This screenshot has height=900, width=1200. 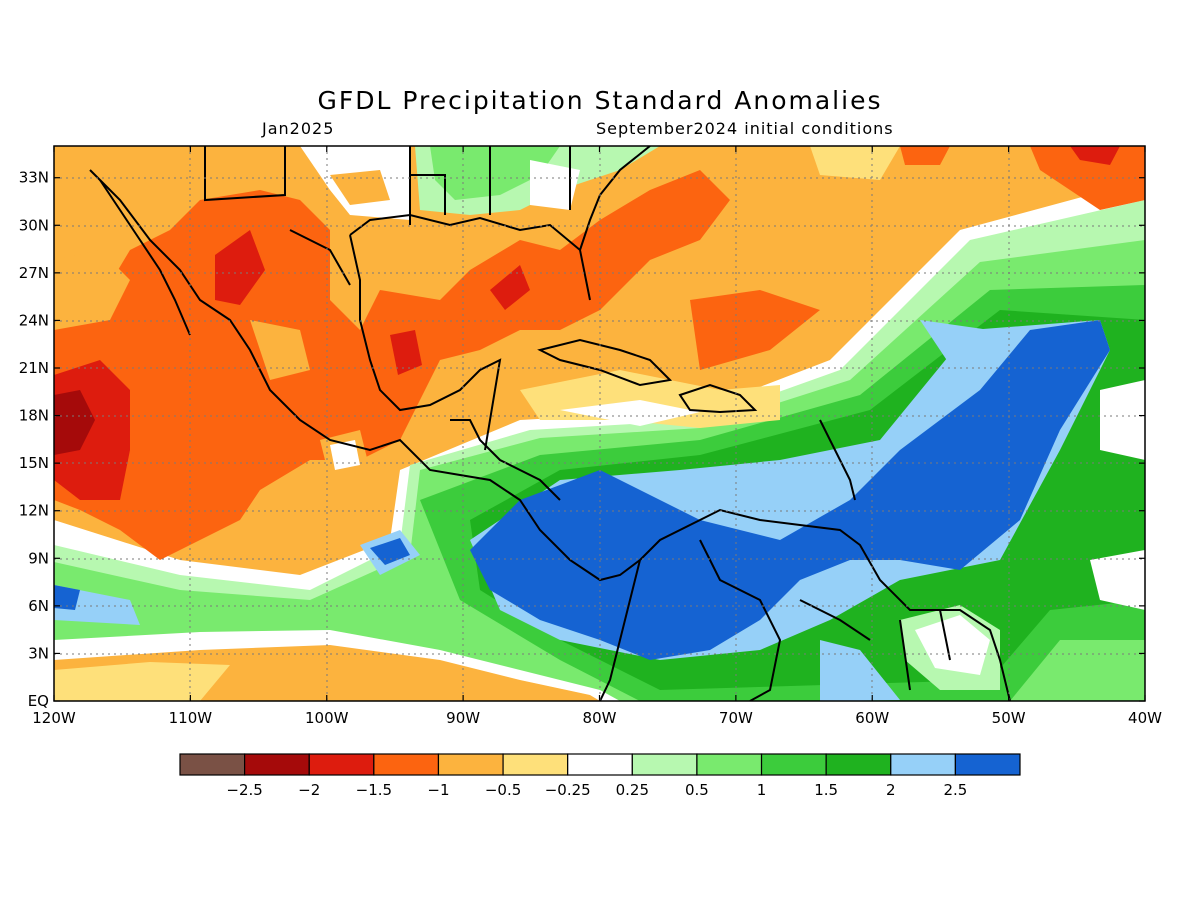 I want to click on colorbar-label: 2.5, so click(x=955, y=790).